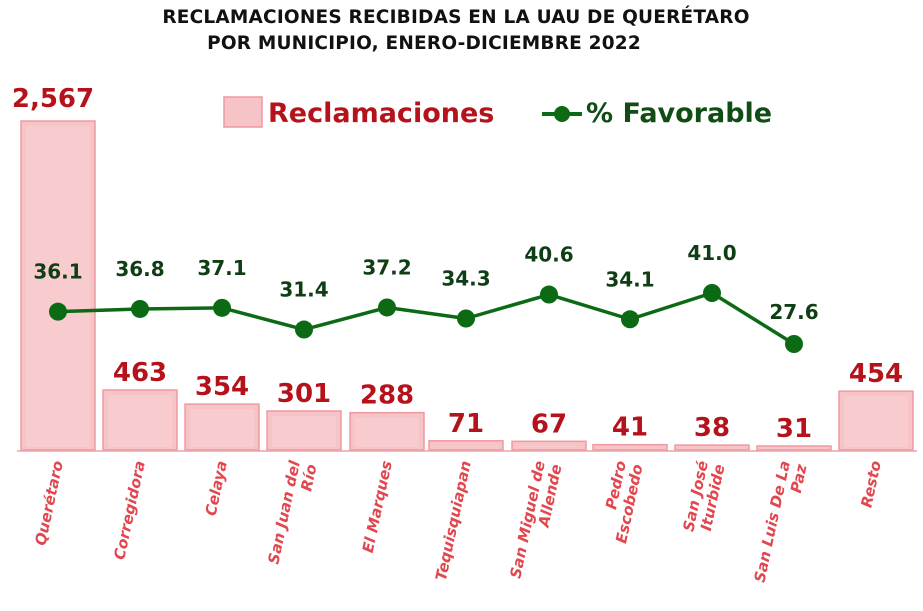  Describe the element at coordinates (222, 387) in the screenshot. I see `bar-value-label-2: 354` at that location.